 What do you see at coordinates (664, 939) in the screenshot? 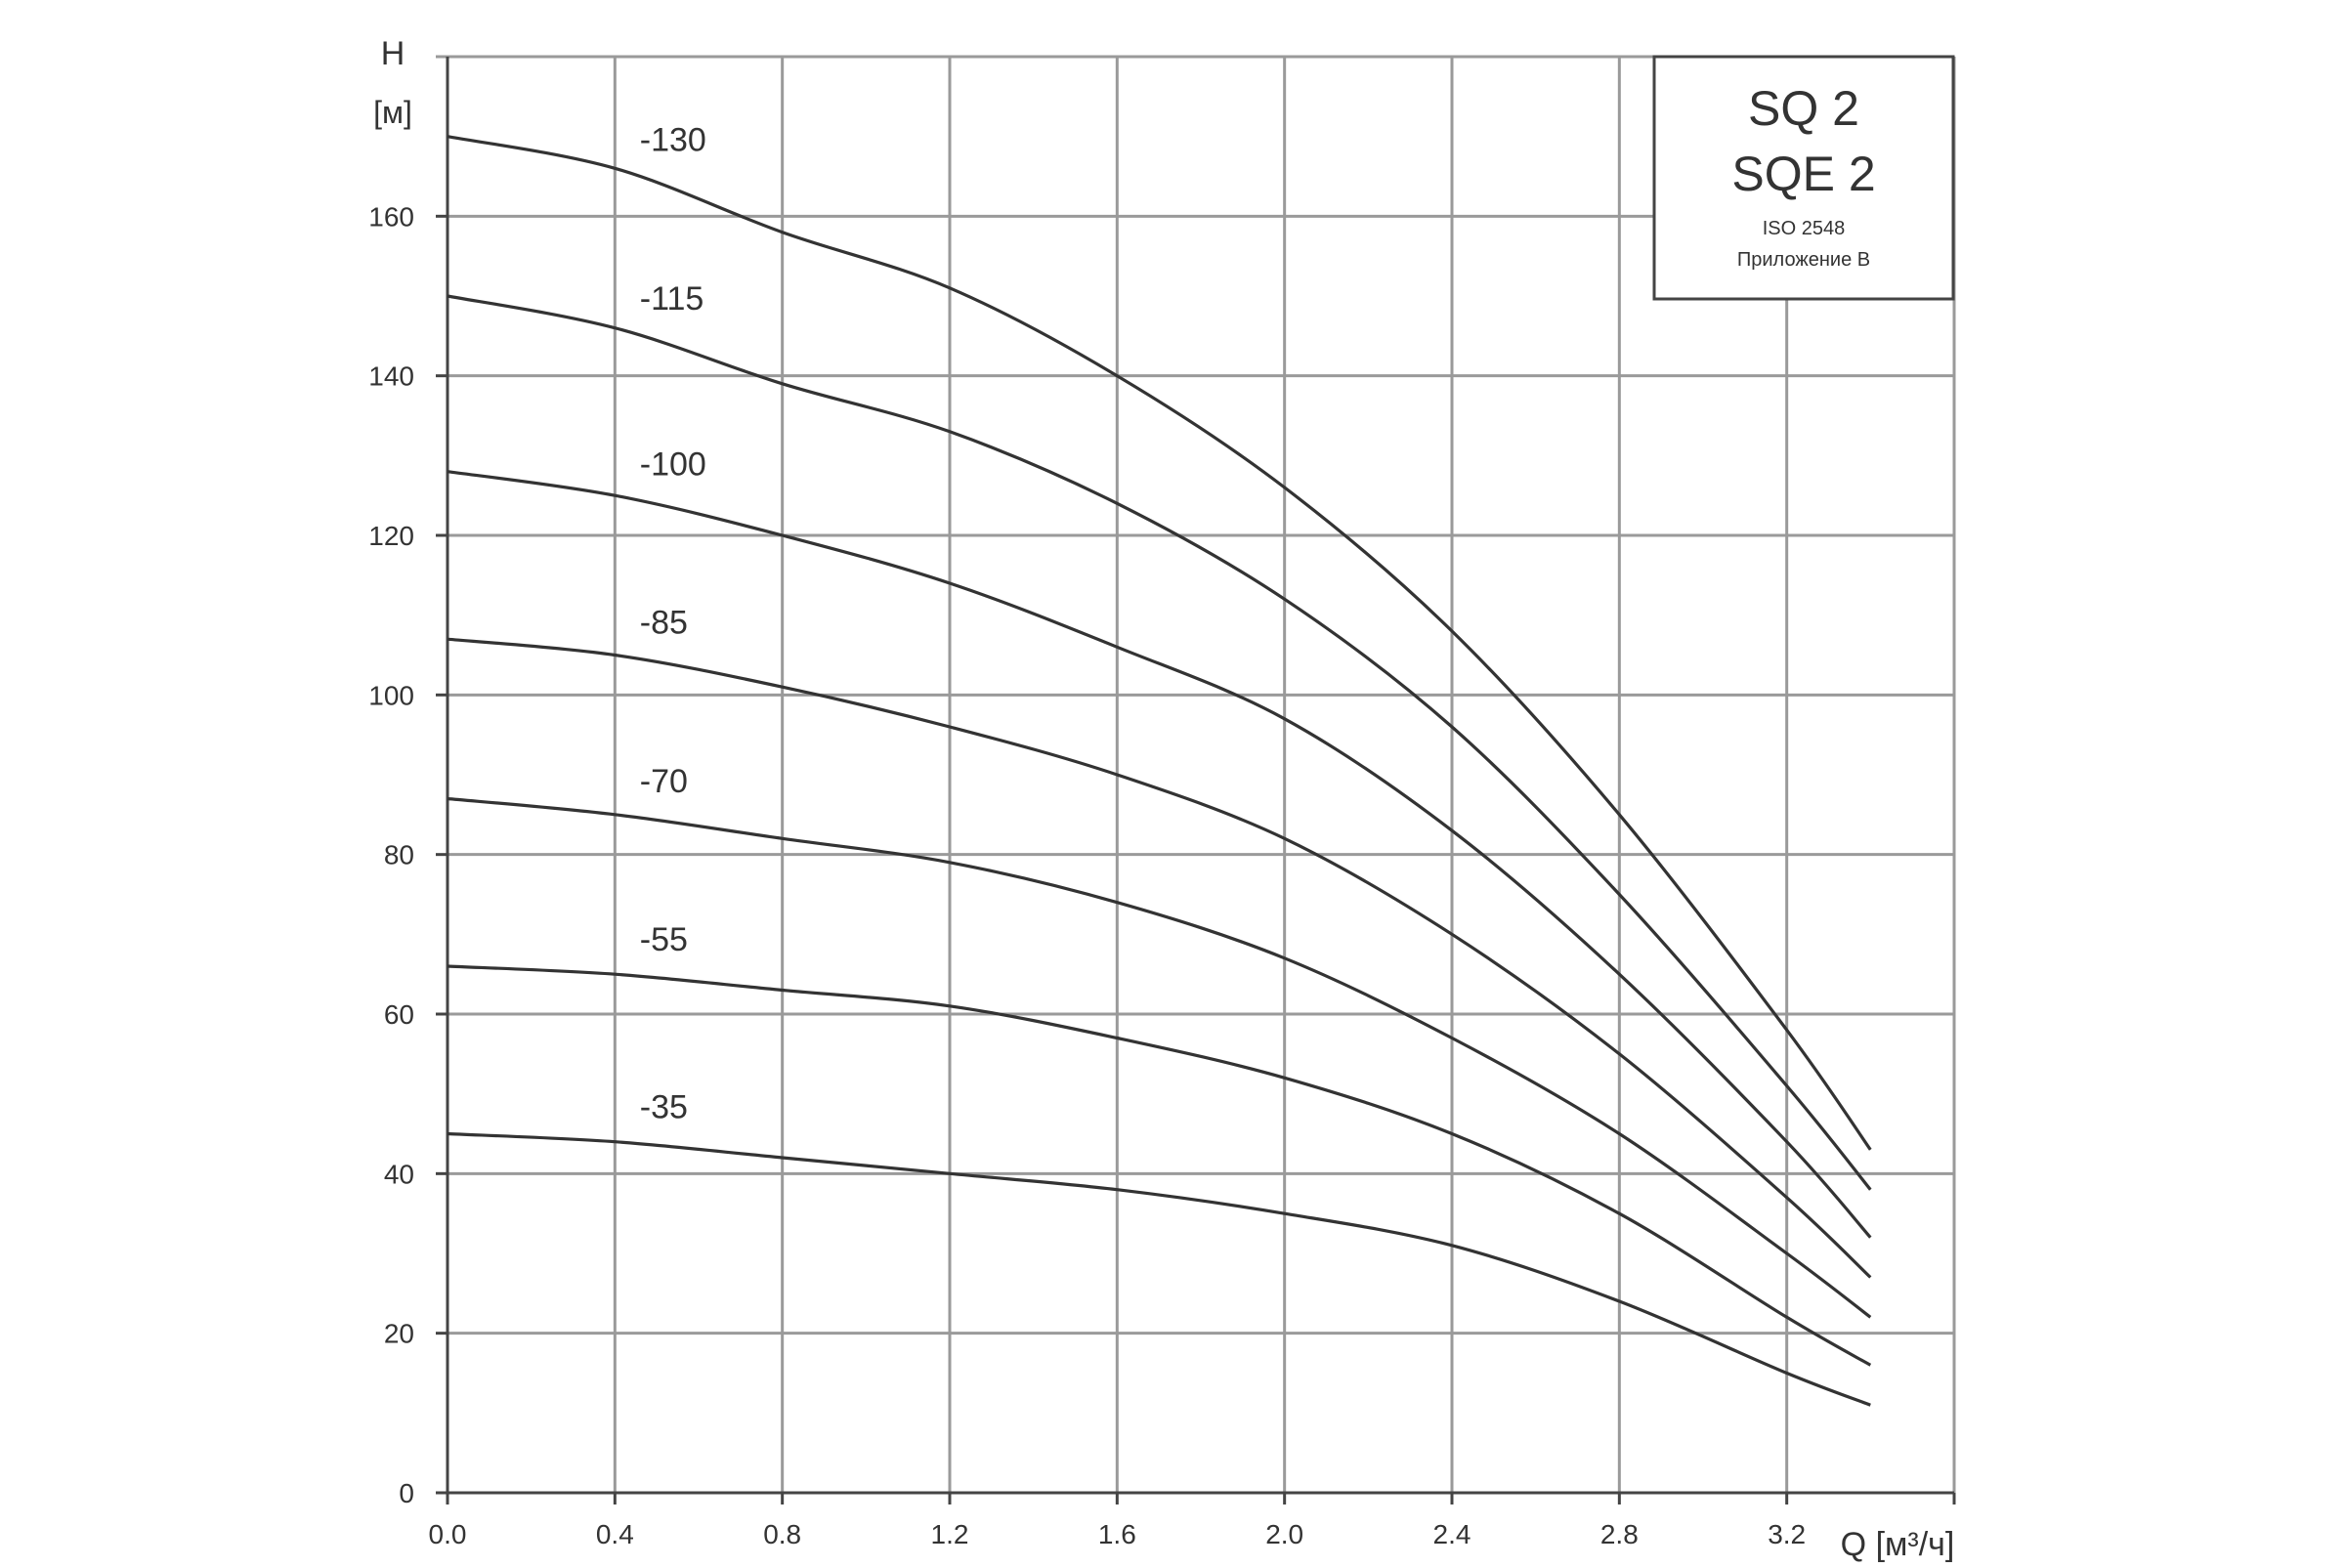
I see `curve-label: -55` at bounding box center [664, 939].